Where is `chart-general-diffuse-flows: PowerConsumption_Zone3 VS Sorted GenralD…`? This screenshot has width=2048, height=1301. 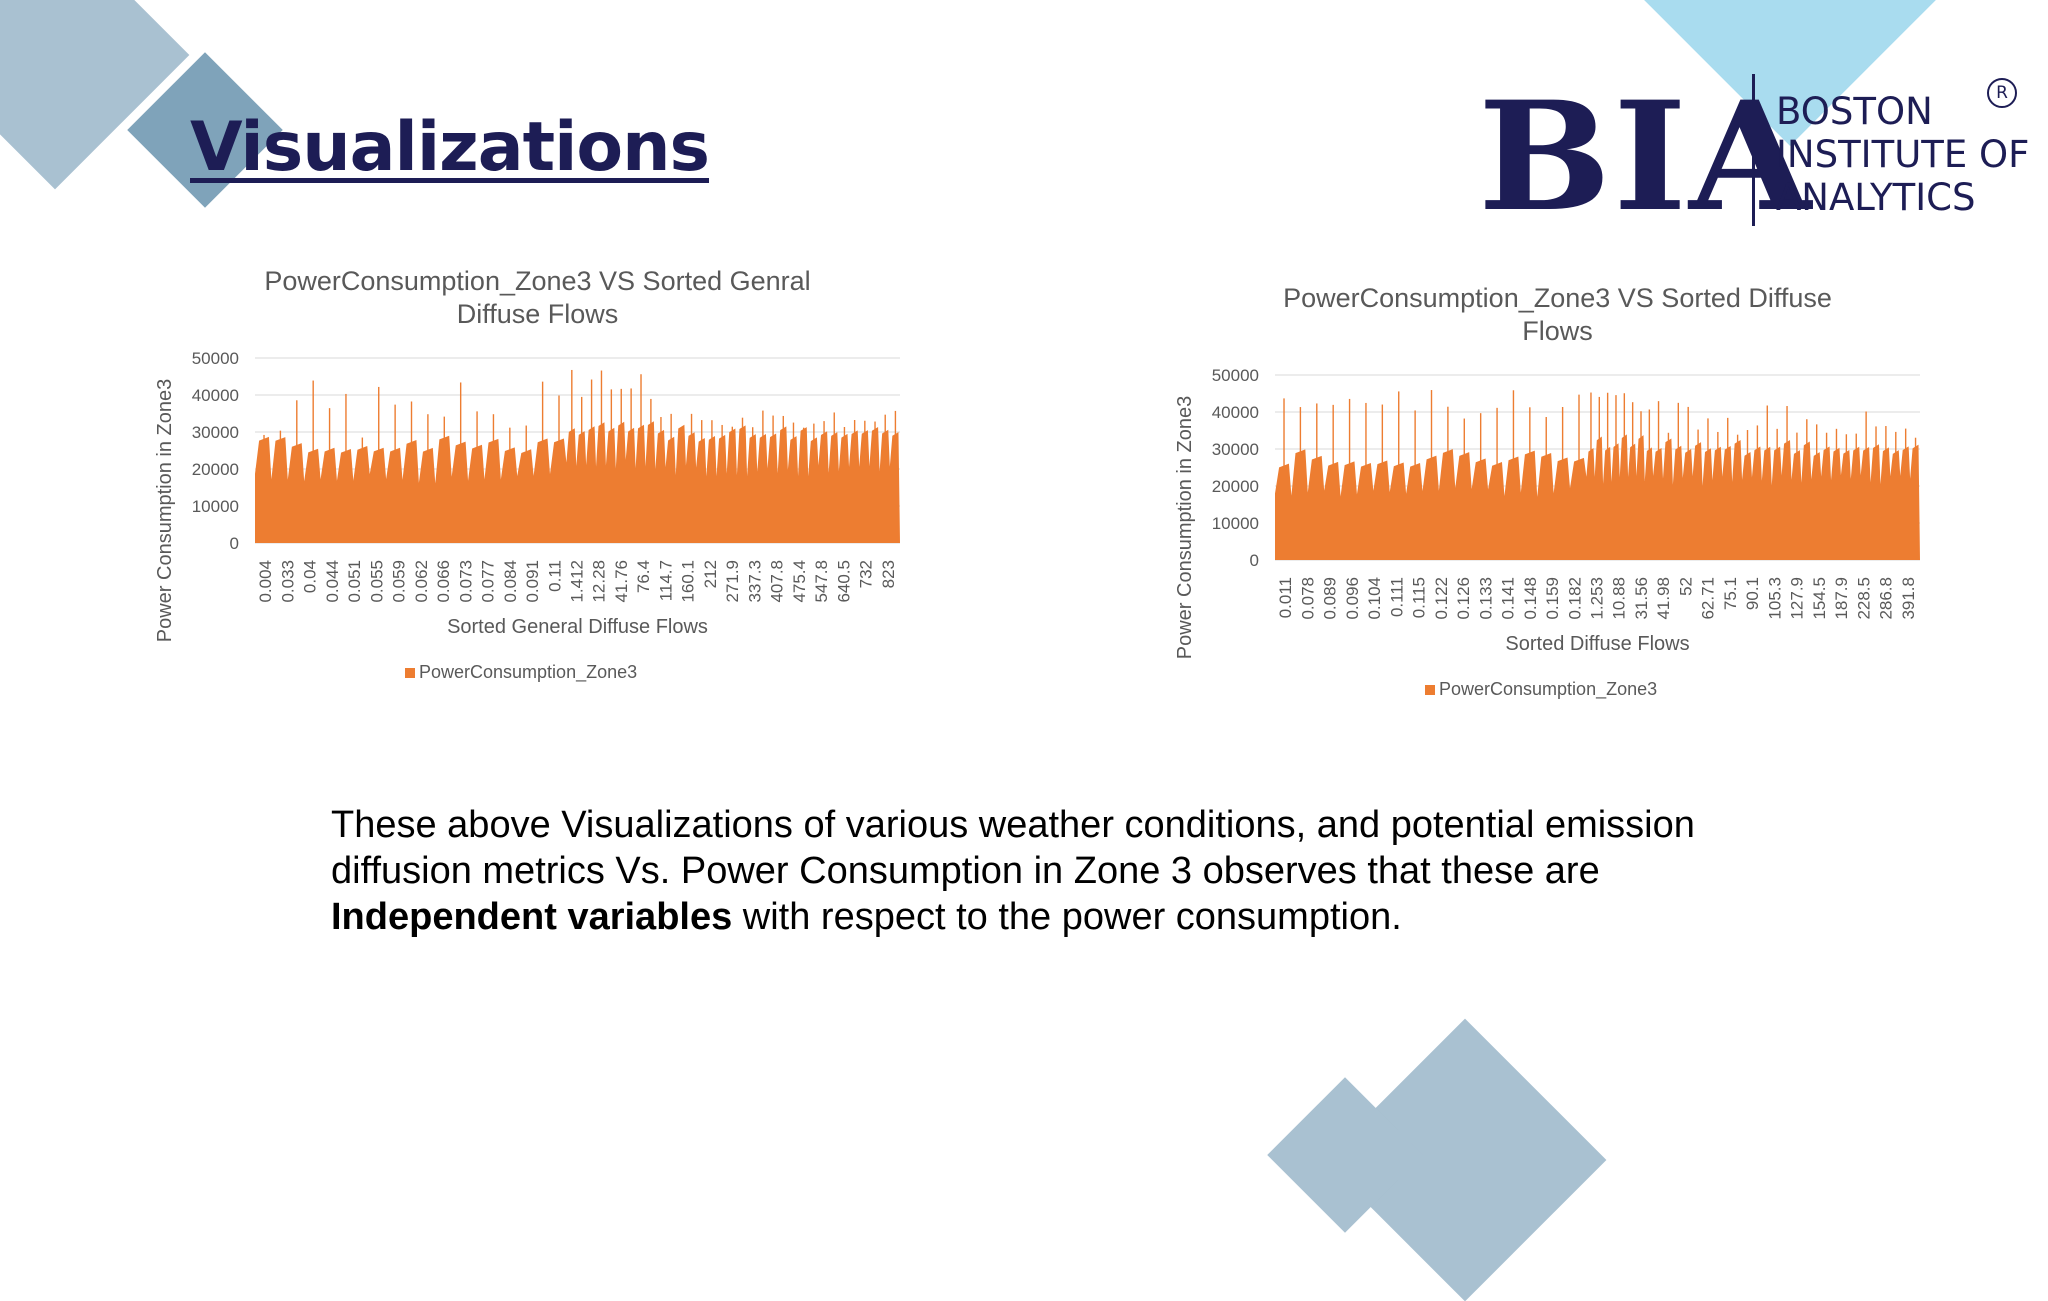 chart-general-diffuse-flows: PowerConsumption_Zone3 VS Sorted GenralD… is located at coordinates (527, 474).